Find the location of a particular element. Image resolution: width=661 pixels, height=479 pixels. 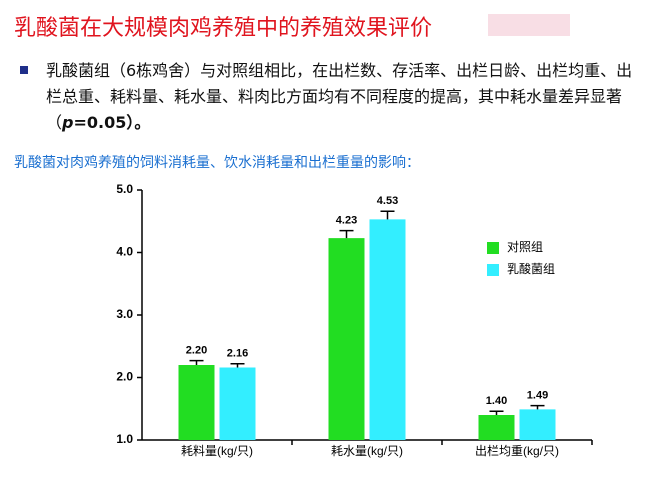

legend-label: 对照组 is located at coordinates (525, 247).